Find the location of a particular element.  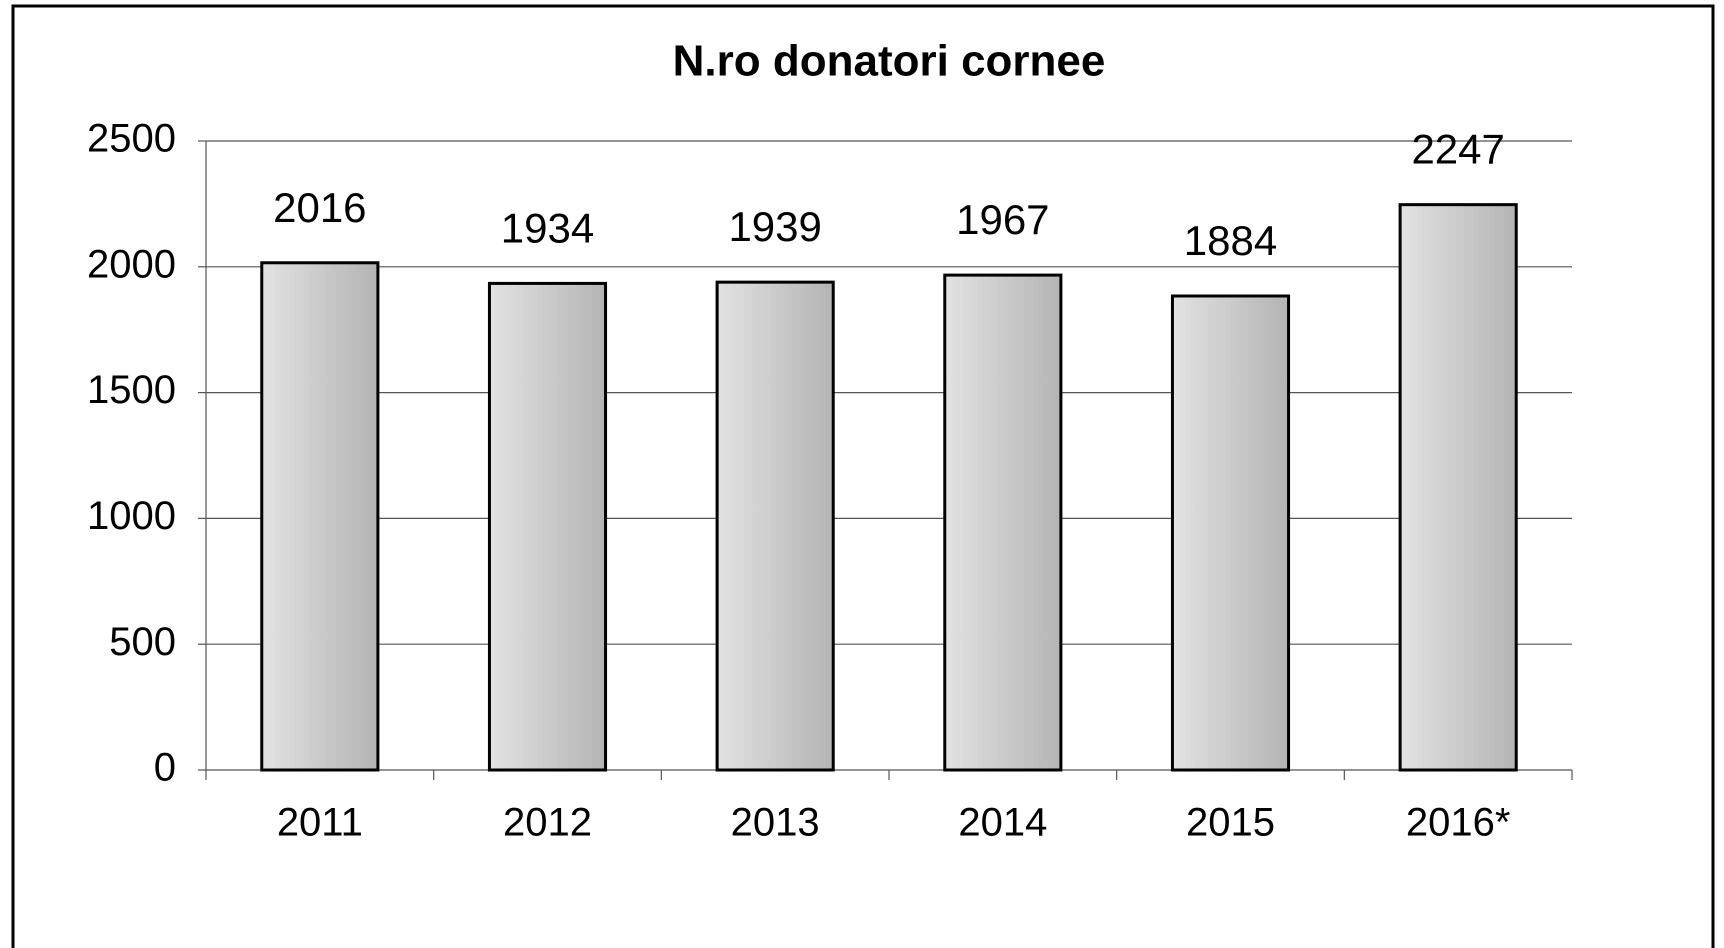

x-tick-label: 2015 is located at coordinates (1230, 823).